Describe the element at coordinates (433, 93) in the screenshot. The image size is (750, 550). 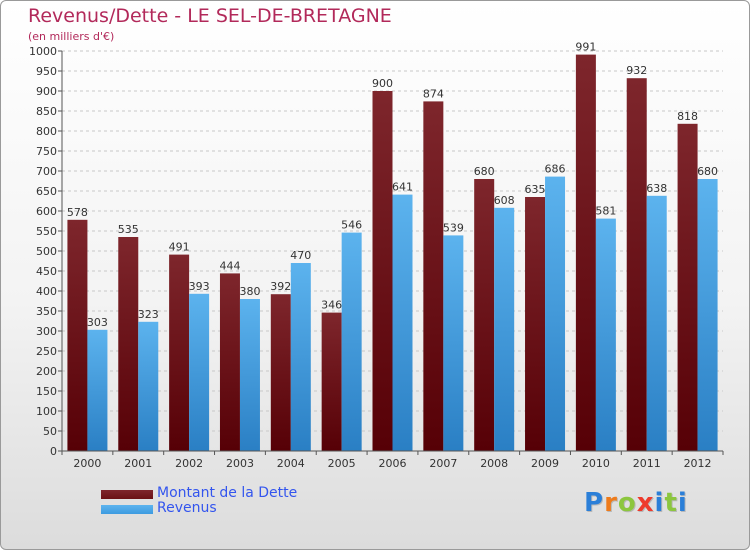
I see `data-label-dette: 874` at that location.